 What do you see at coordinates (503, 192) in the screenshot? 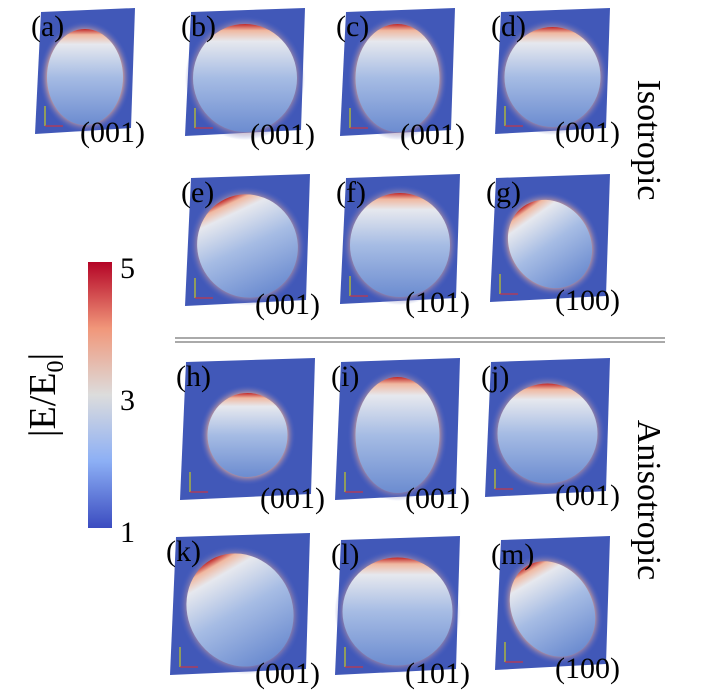
I see `panel-label: (g)` at bounding box center [503, 192].